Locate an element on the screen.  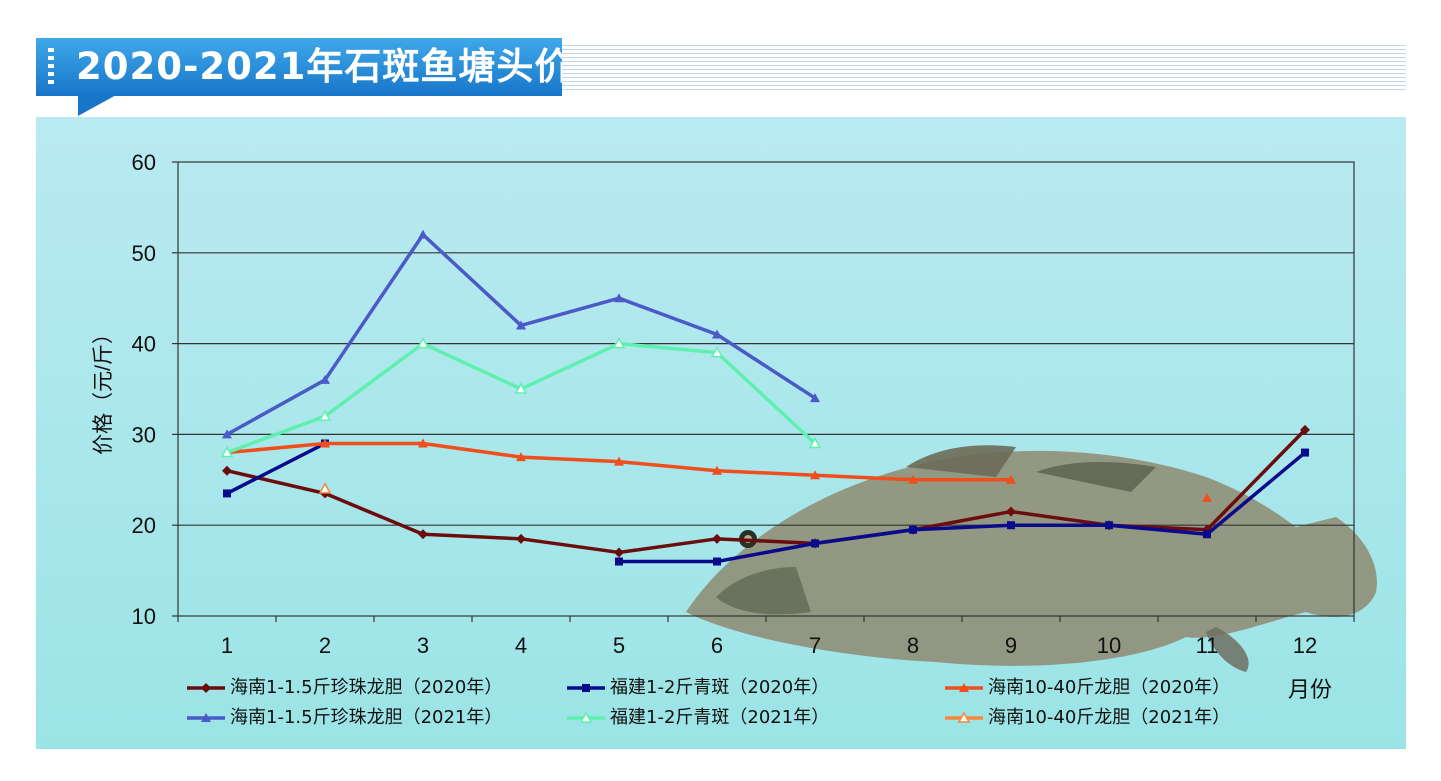
y-tick-label: 20 is located at coordinates (144, 525).